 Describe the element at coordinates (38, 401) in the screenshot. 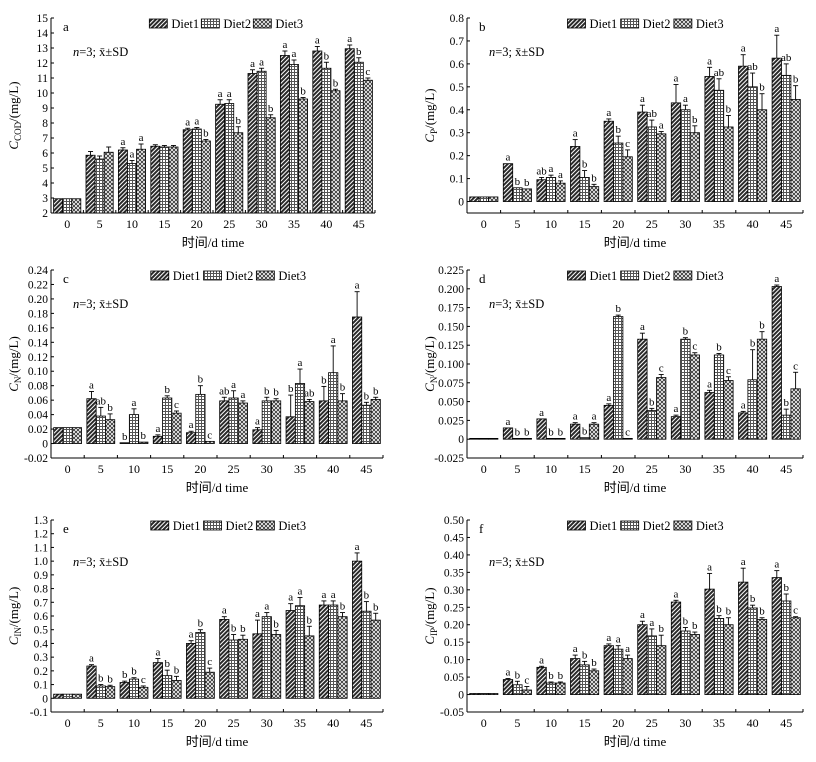

I see `y-tick-label: 0.06` at that location.